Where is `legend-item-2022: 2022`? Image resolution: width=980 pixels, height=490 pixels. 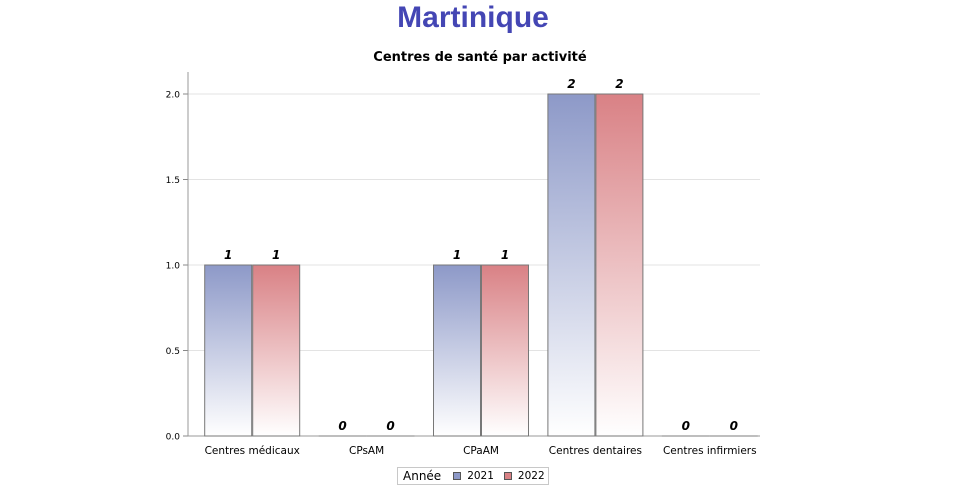 legend-item-2022: 2022 is located at coordinates (524, 476).